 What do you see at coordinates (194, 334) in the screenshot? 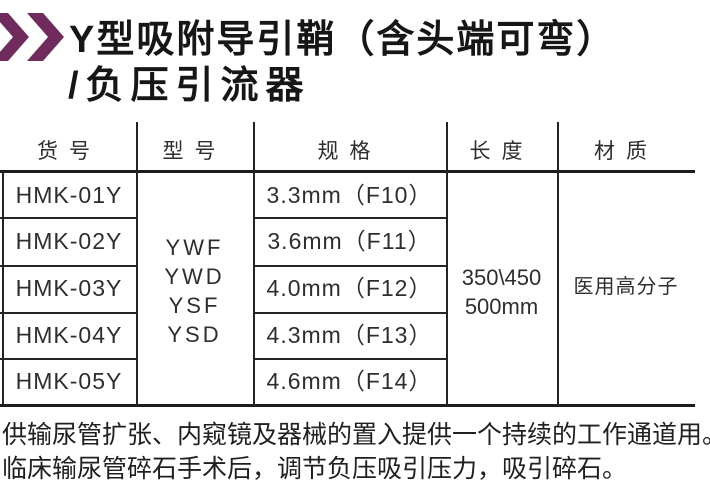
I see `model-line: YSD` at bounding box center [194, 334].